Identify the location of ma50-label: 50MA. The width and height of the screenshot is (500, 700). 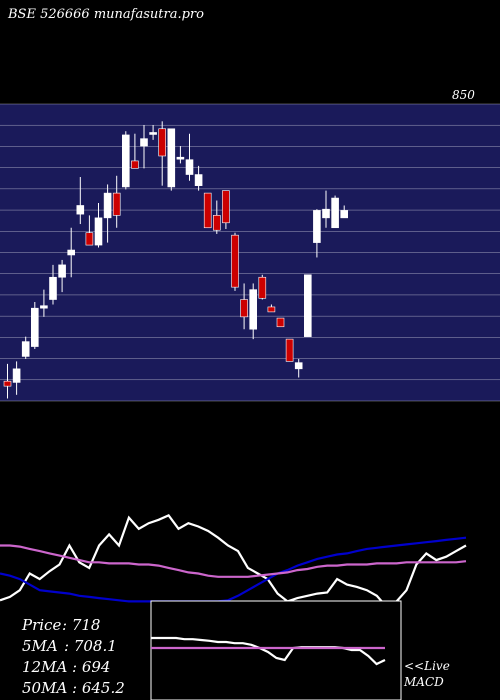
(44, 688).